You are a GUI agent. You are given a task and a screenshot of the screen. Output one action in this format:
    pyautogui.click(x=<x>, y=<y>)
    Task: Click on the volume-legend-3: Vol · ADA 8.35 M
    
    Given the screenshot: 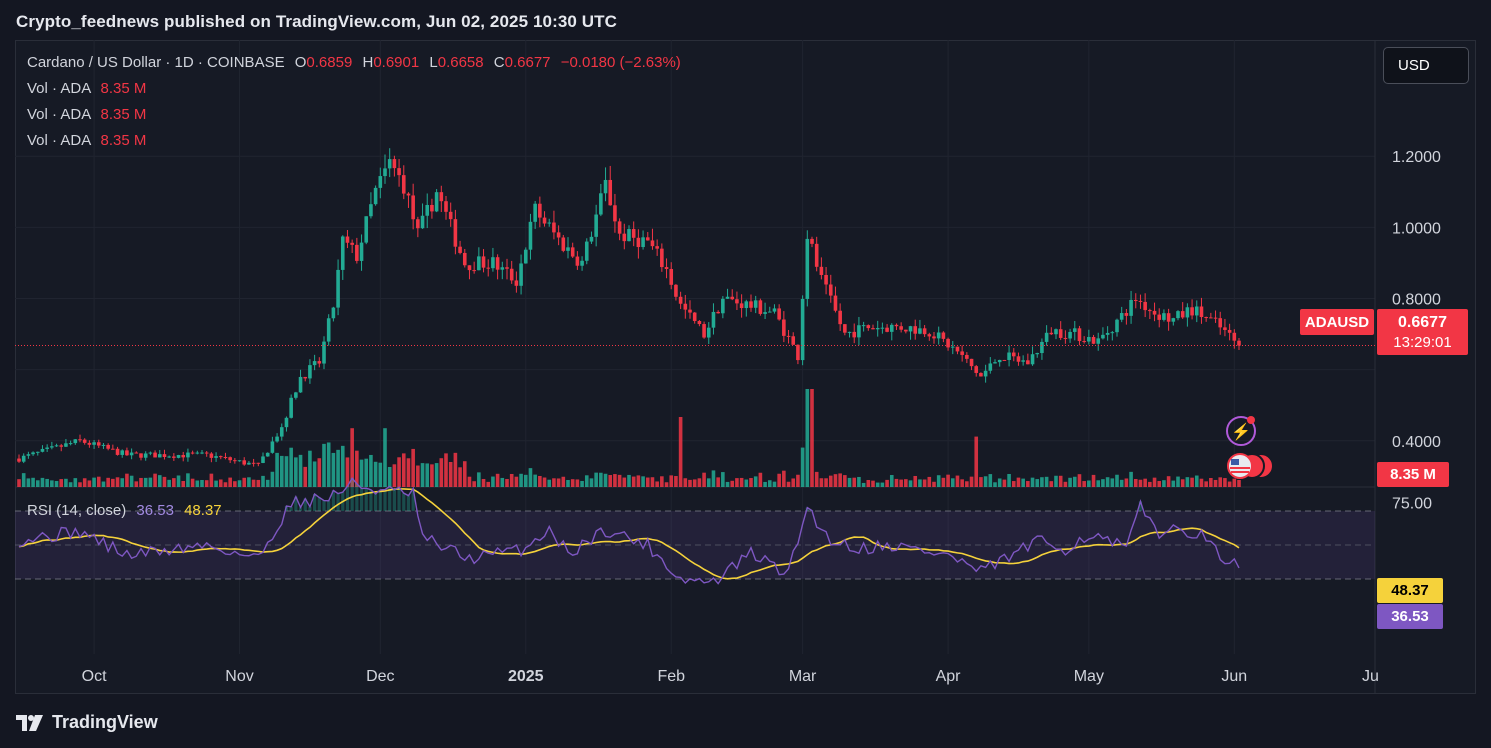 What is the action you would take?
    pyautogui.click(x=86, y=140)
    